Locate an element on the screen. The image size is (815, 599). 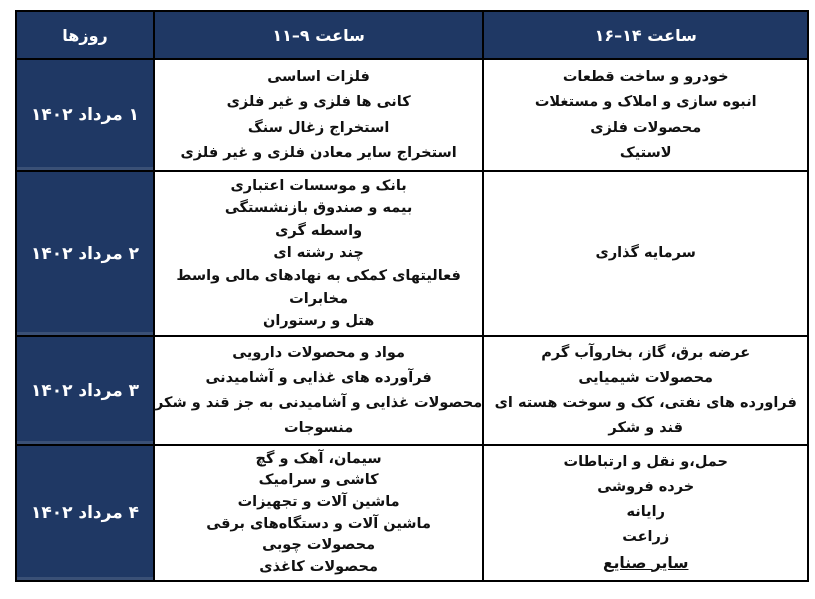
industry-item: مخابرات is located at coordinates (319, 298).